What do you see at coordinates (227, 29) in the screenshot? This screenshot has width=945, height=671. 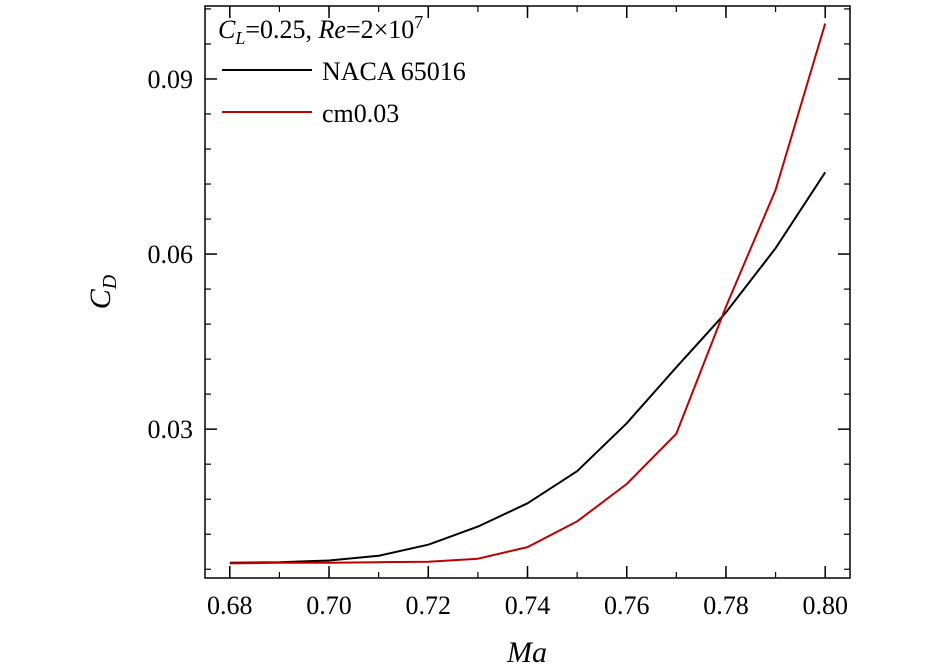 I see `cl-symbol: C` at bounding box center [227, 29].